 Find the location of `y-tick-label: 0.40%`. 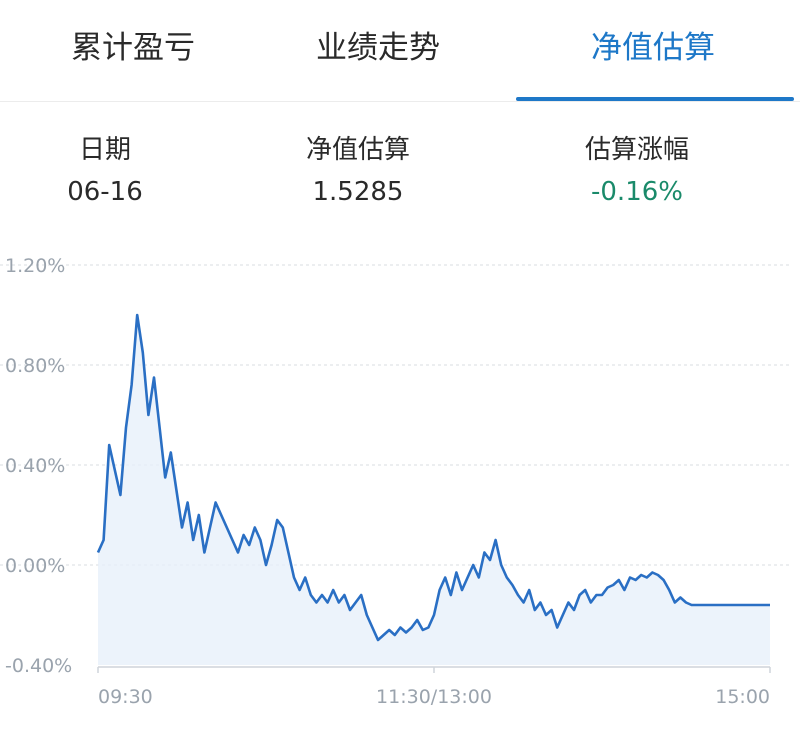

y-tick-label: 0.40% is located at coordinates (35, 466).